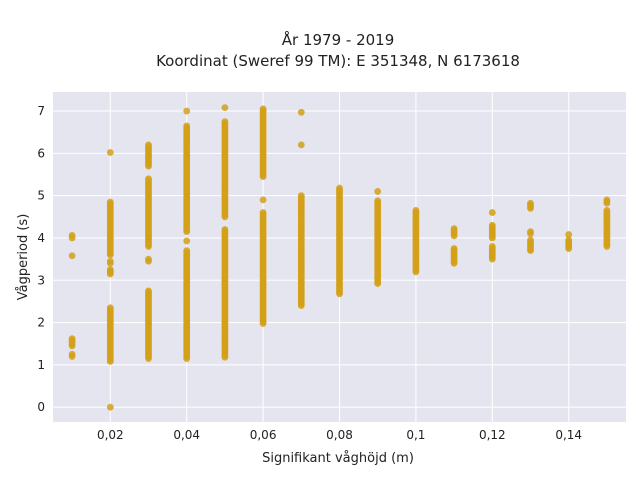 The width and height of the screenshot is (640, 480). I want to click on x-tick-label: 0,08, so click(339, 435).